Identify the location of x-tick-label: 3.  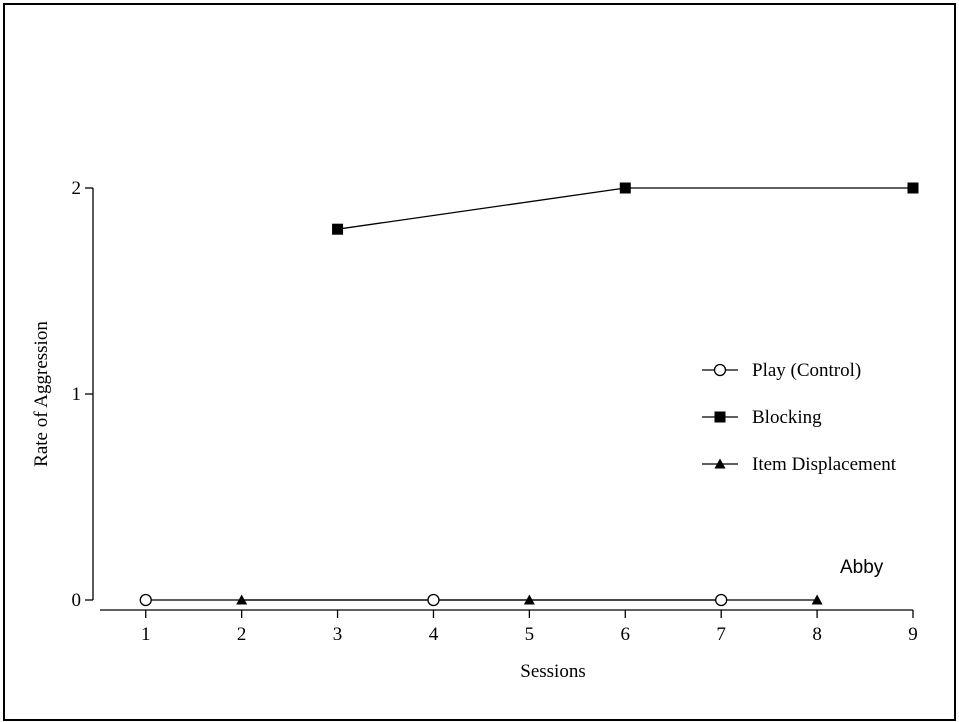
(338, 634).